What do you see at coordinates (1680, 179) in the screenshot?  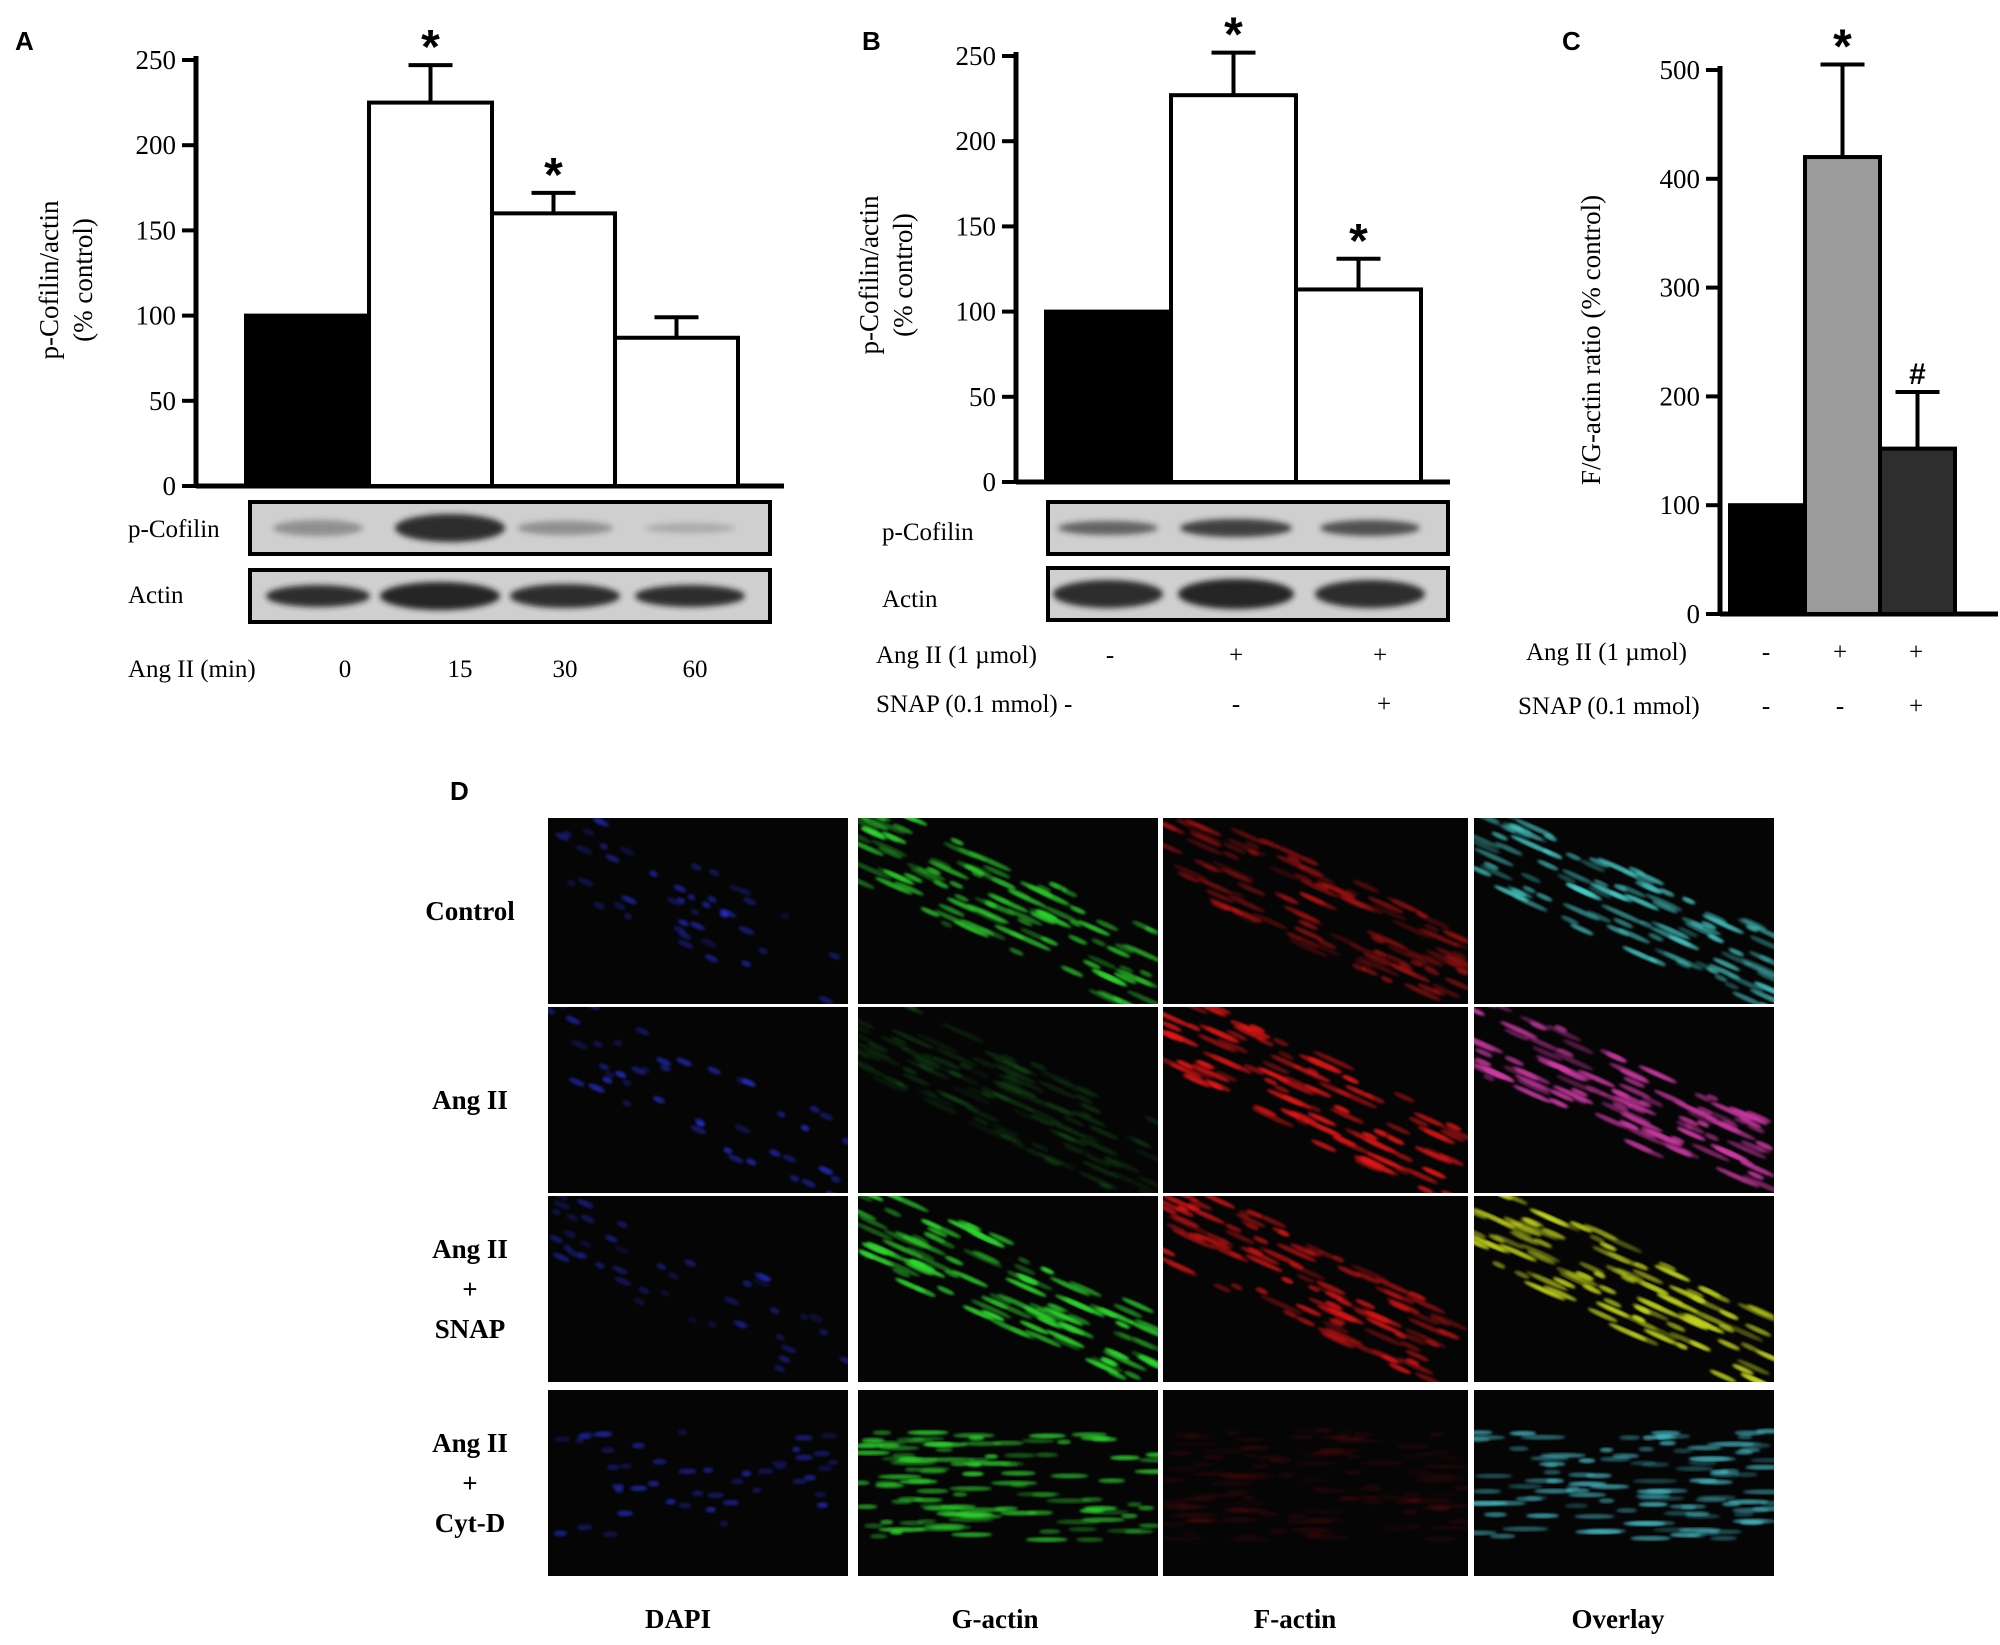 I see `y-tick-label: 400` at bounding box center [1680, 179].